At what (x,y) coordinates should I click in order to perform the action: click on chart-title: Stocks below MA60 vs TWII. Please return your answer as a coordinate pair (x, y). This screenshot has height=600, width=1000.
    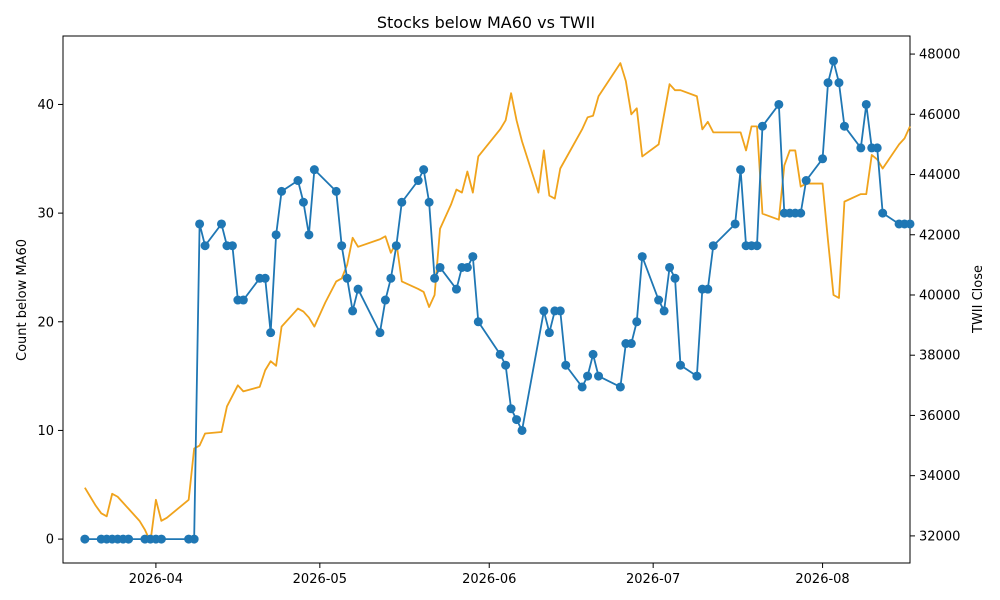
    Looking at the image, I should click on (486, 22).